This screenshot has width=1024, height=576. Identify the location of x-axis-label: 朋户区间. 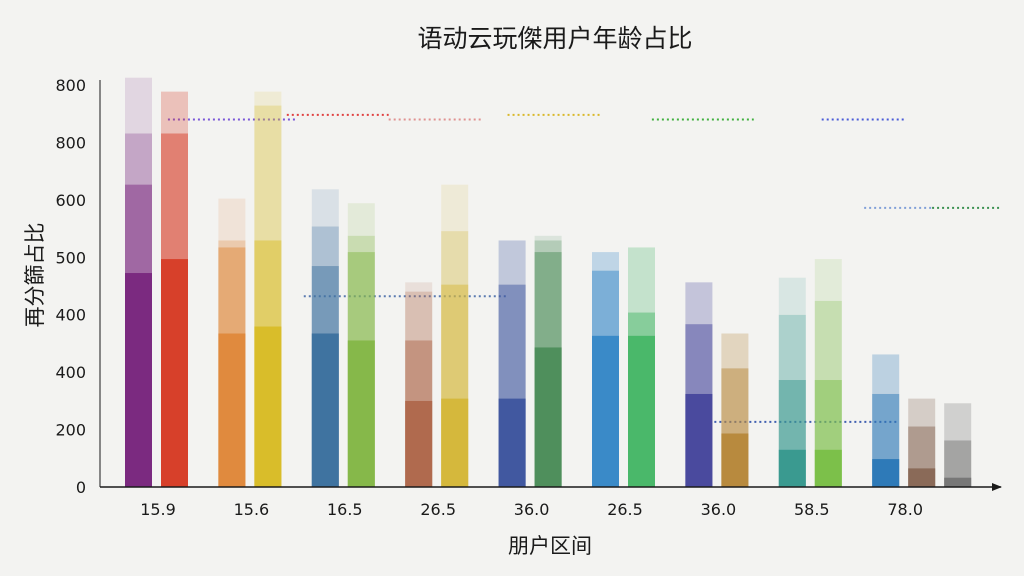
(550, 546).